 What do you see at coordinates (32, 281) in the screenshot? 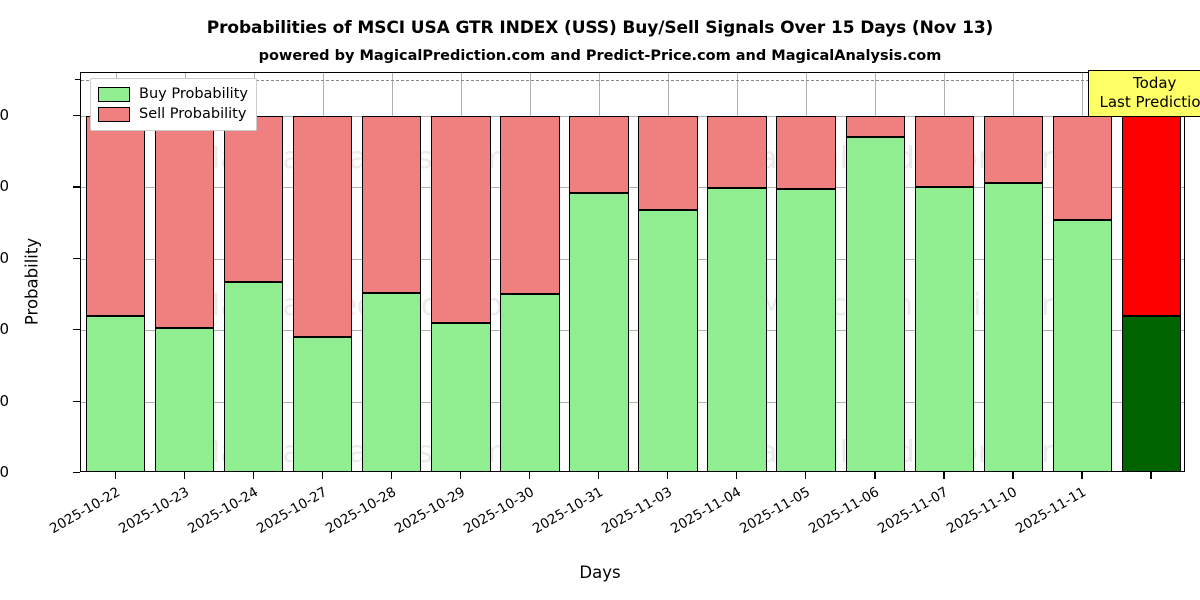
I see `y-axis-label: Probability` at bounding box center [32, 281].